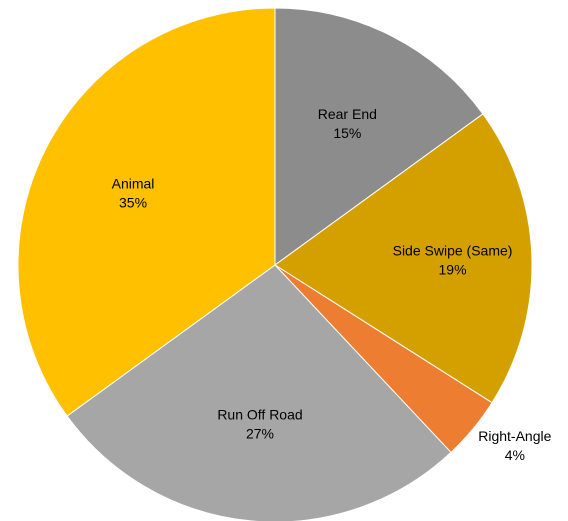  I want to click on slice-label-rear-end: Rear End, so click(347, 114).